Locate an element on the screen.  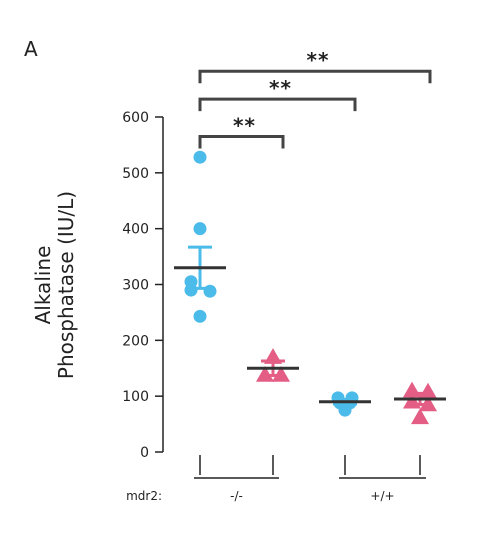
group-axis: mdr2: -/- +/+ is located at coordinates (276, 479).